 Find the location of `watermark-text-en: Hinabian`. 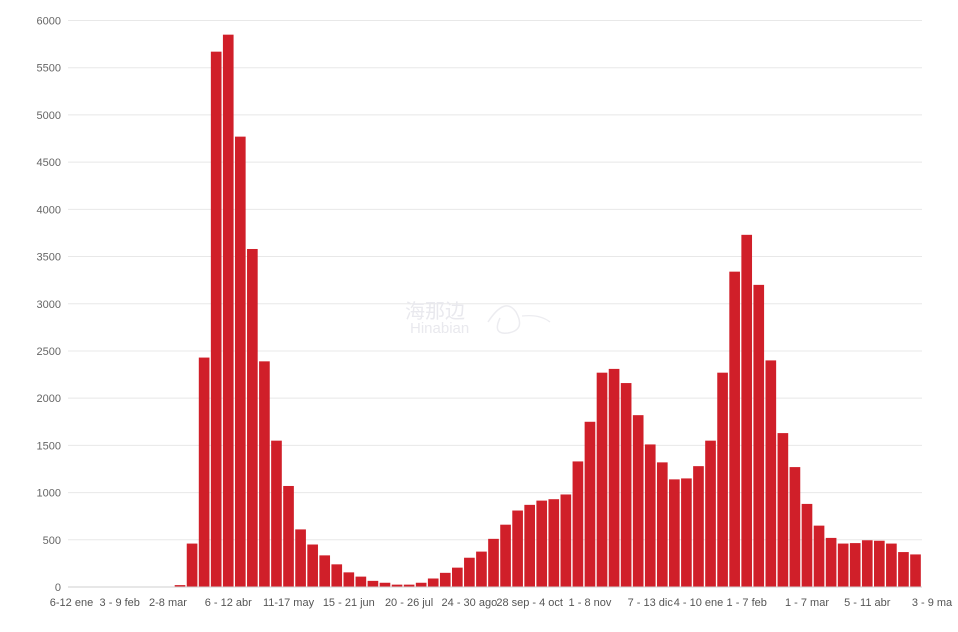

watermark-text-en: Hinabian is located at coordinates (439, 328).